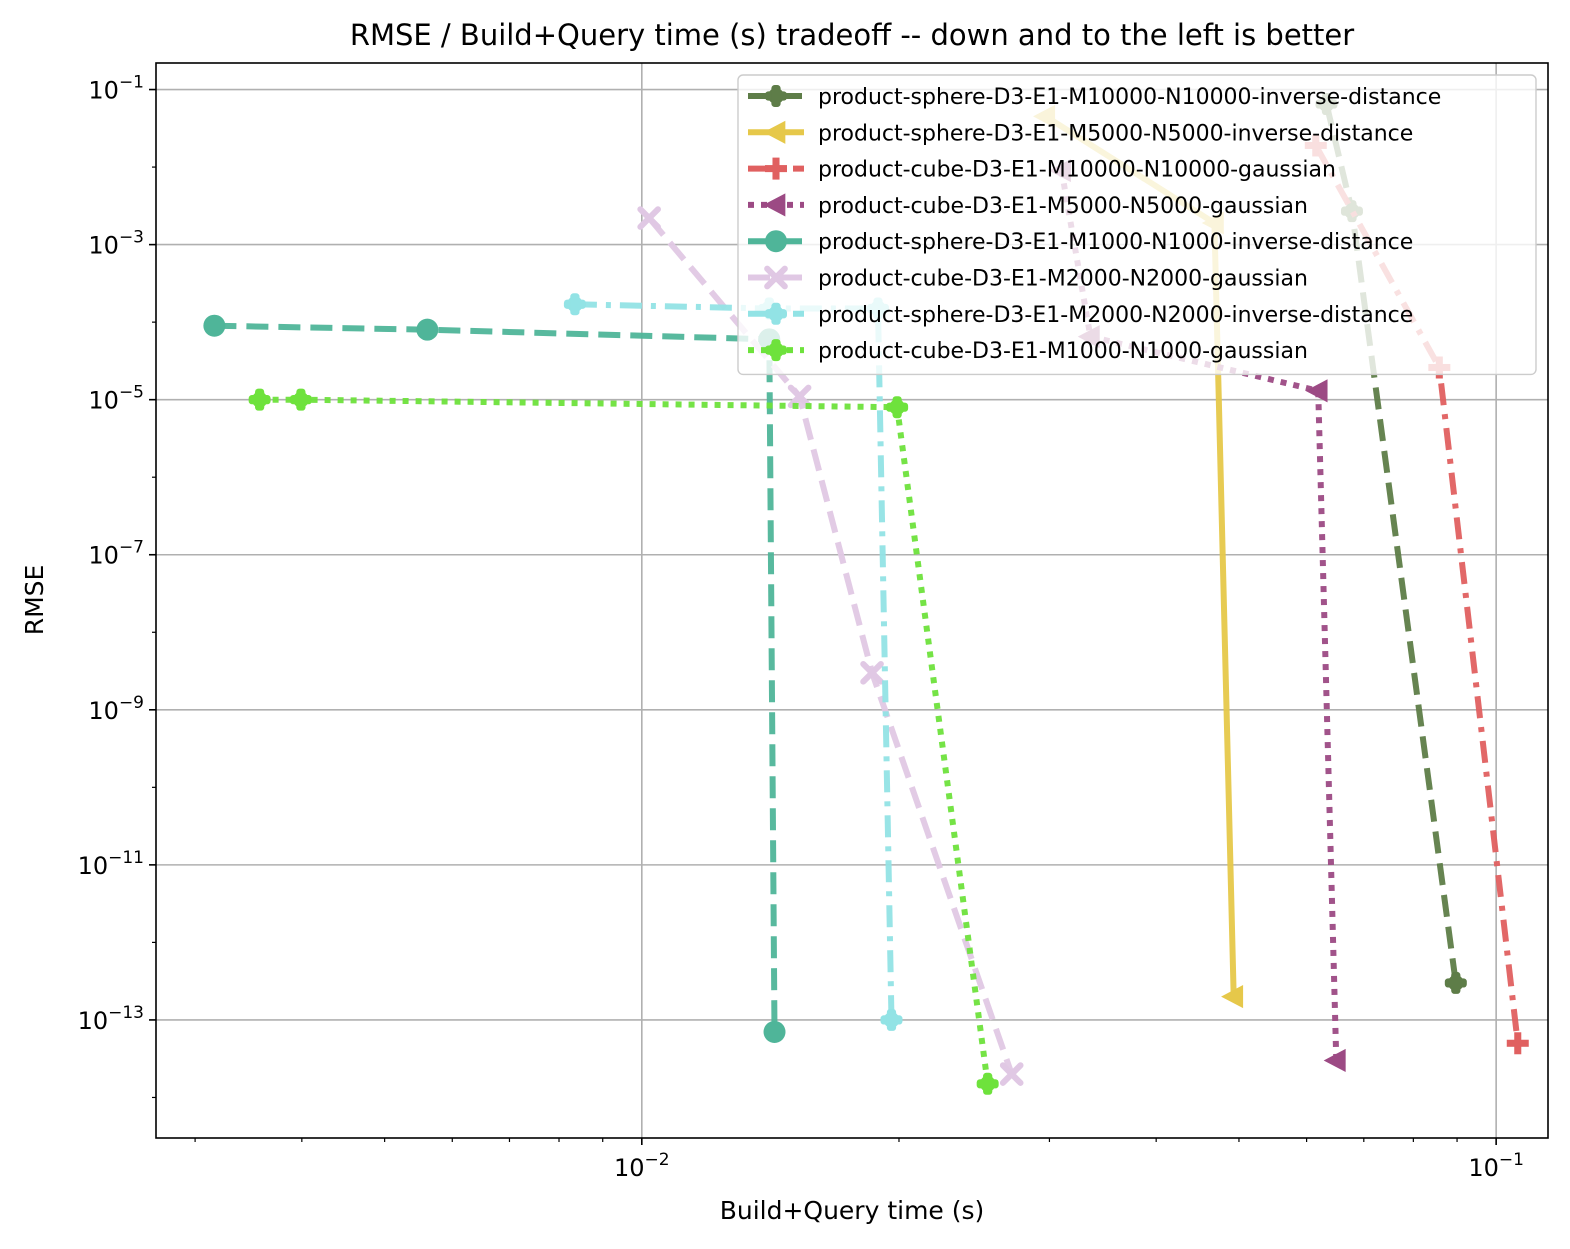 The image size is (1570, 1249). I want to click on legend-entry: product-cube-D3-E1-M2000-N2000-gaussian, so click(1028, 278).